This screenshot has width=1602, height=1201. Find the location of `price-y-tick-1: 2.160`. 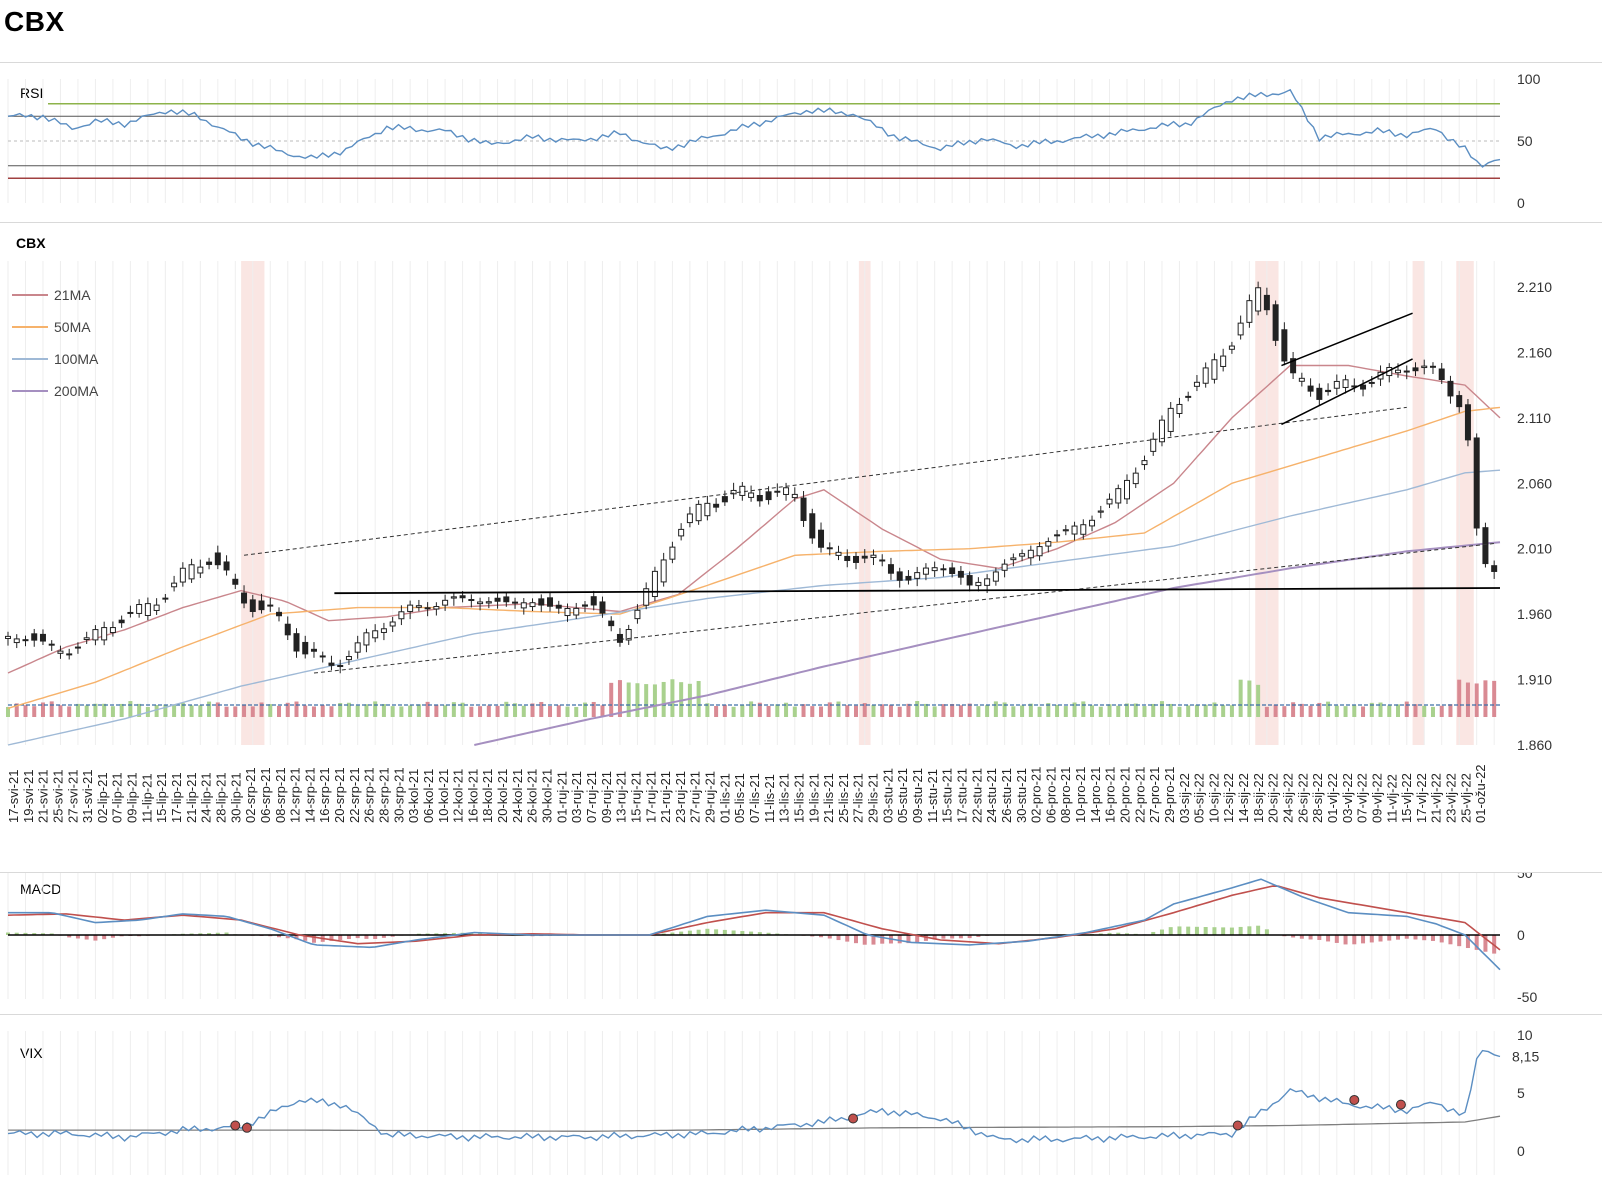

price-y-tick-1: 2.160 is located at coordinates (1534, 352).